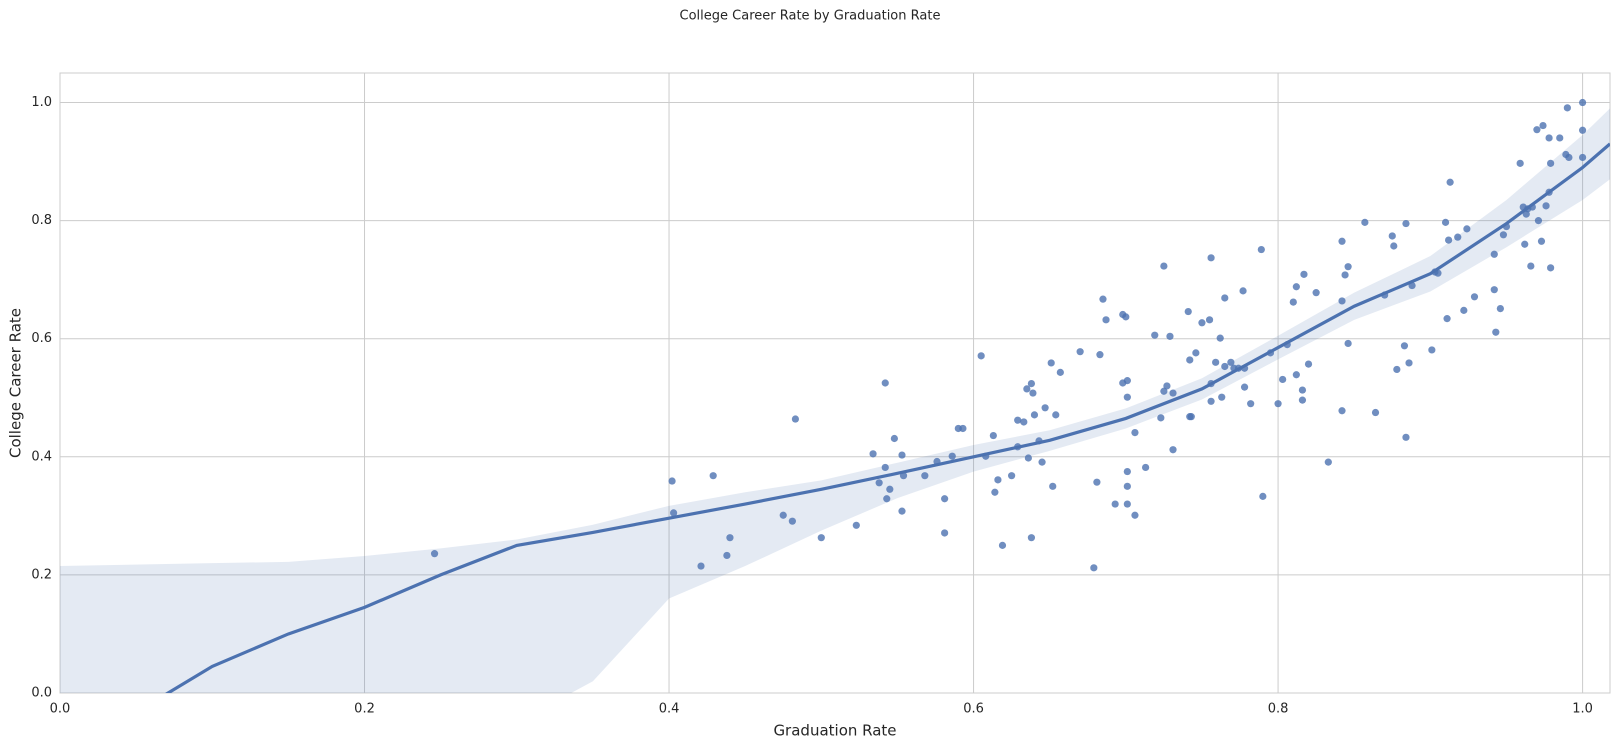  What do you see at coordinates (669, 709) in the screenshot?
I see `x-tick-label: 0.4` at bounding box center [669, 709].